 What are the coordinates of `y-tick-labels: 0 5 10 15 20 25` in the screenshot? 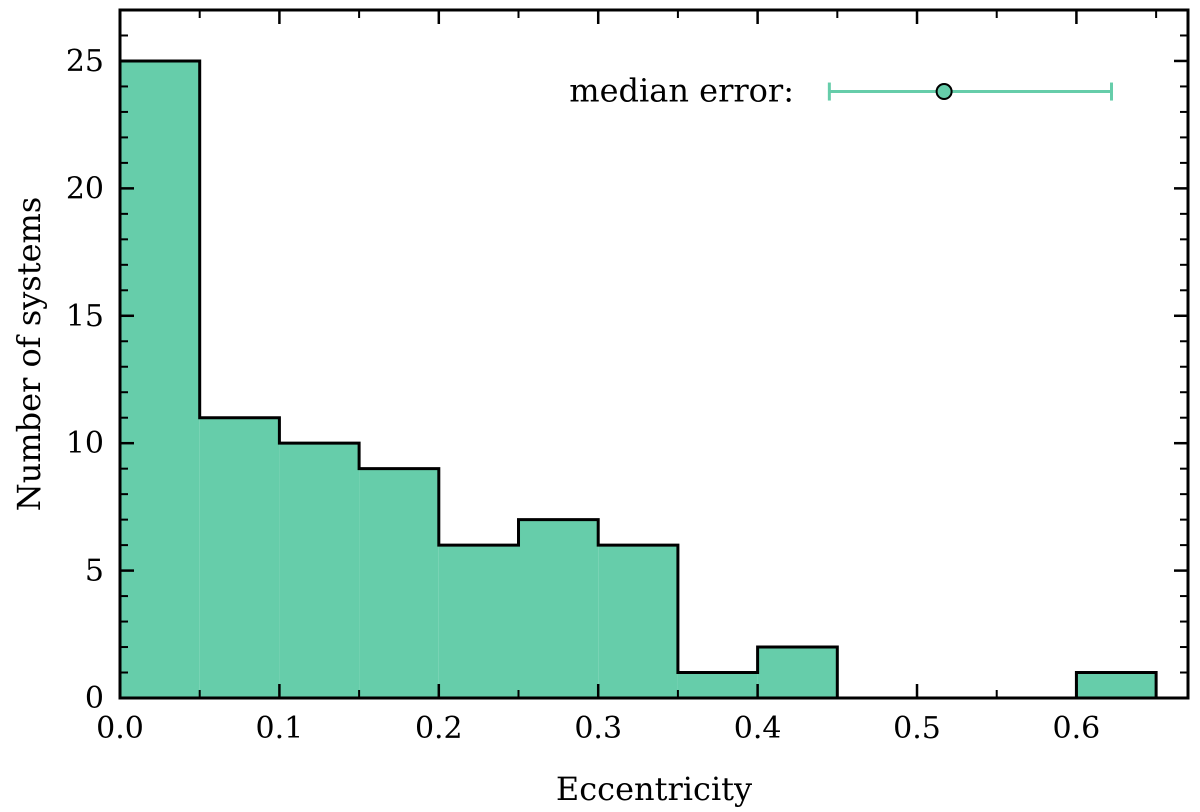 It's located at (85, 380).